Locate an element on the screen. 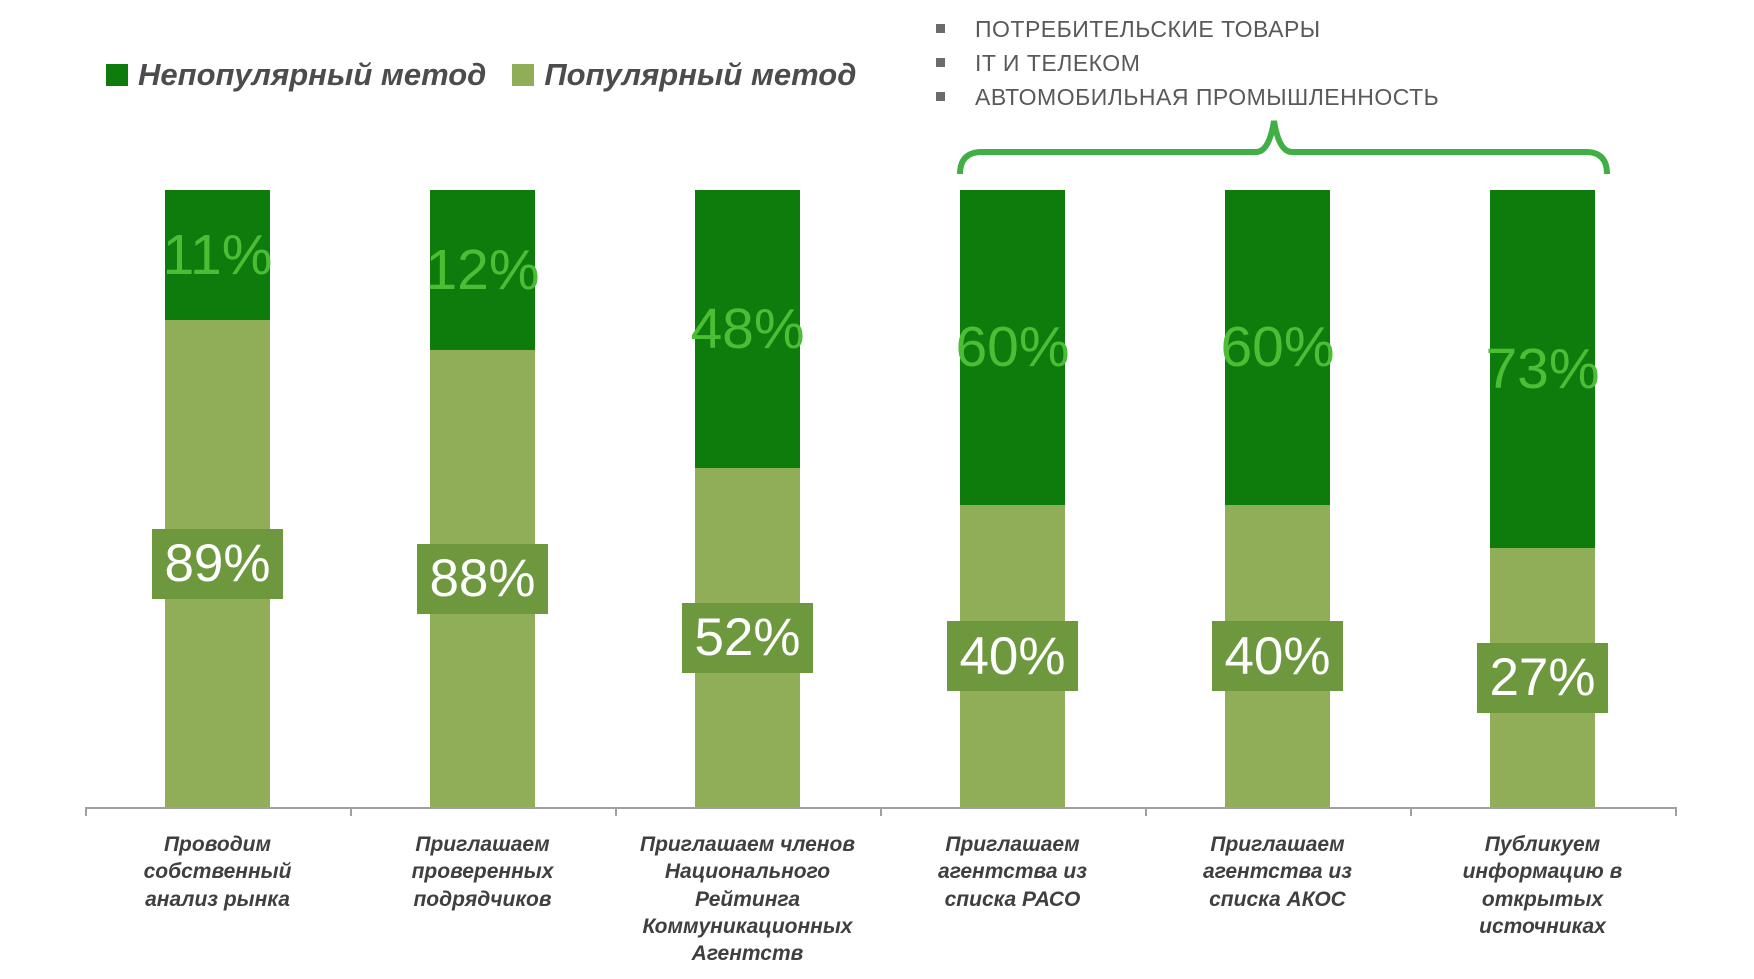 The image size is (1754, 979). bar-column: 48% 52% is located at coordinates (747, 498).